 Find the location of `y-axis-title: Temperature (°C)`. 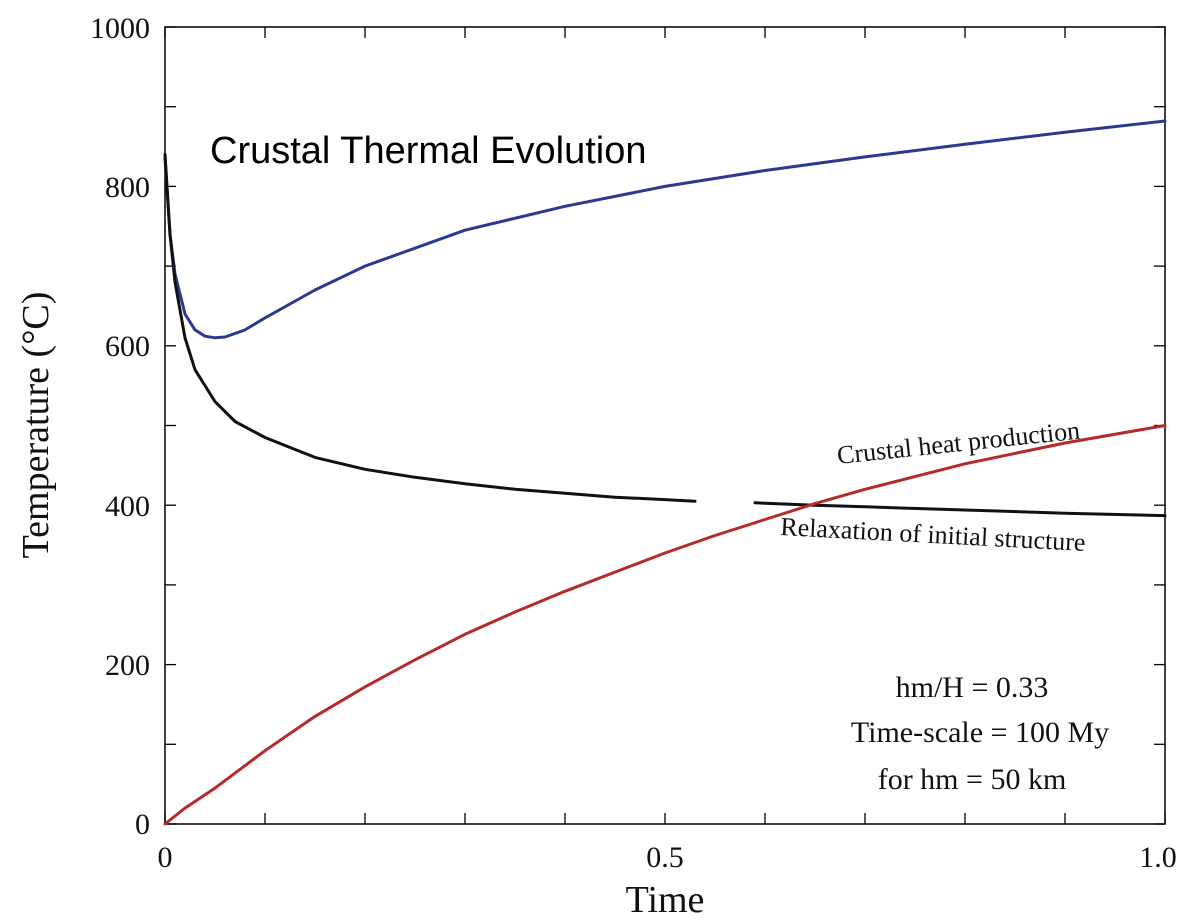

y-axis-title: Temperature (°C) is located at coordinates (36, 425).